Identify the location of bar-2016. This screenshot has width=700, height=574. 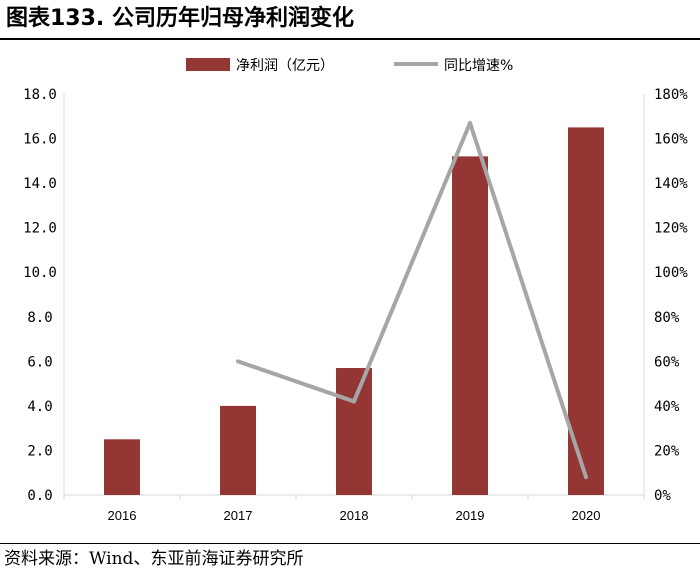
(122, 467).